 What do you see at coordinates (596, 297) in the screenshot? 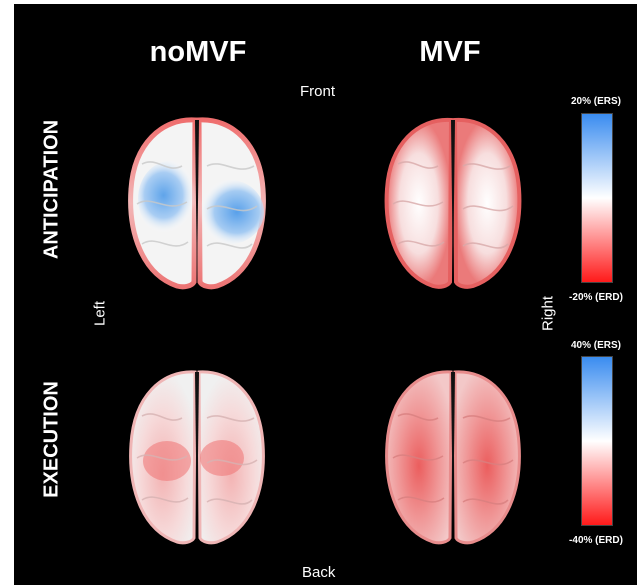
I see `colorbar-top-min-label: -20% (ERD)` at bounding box center [596, 297].